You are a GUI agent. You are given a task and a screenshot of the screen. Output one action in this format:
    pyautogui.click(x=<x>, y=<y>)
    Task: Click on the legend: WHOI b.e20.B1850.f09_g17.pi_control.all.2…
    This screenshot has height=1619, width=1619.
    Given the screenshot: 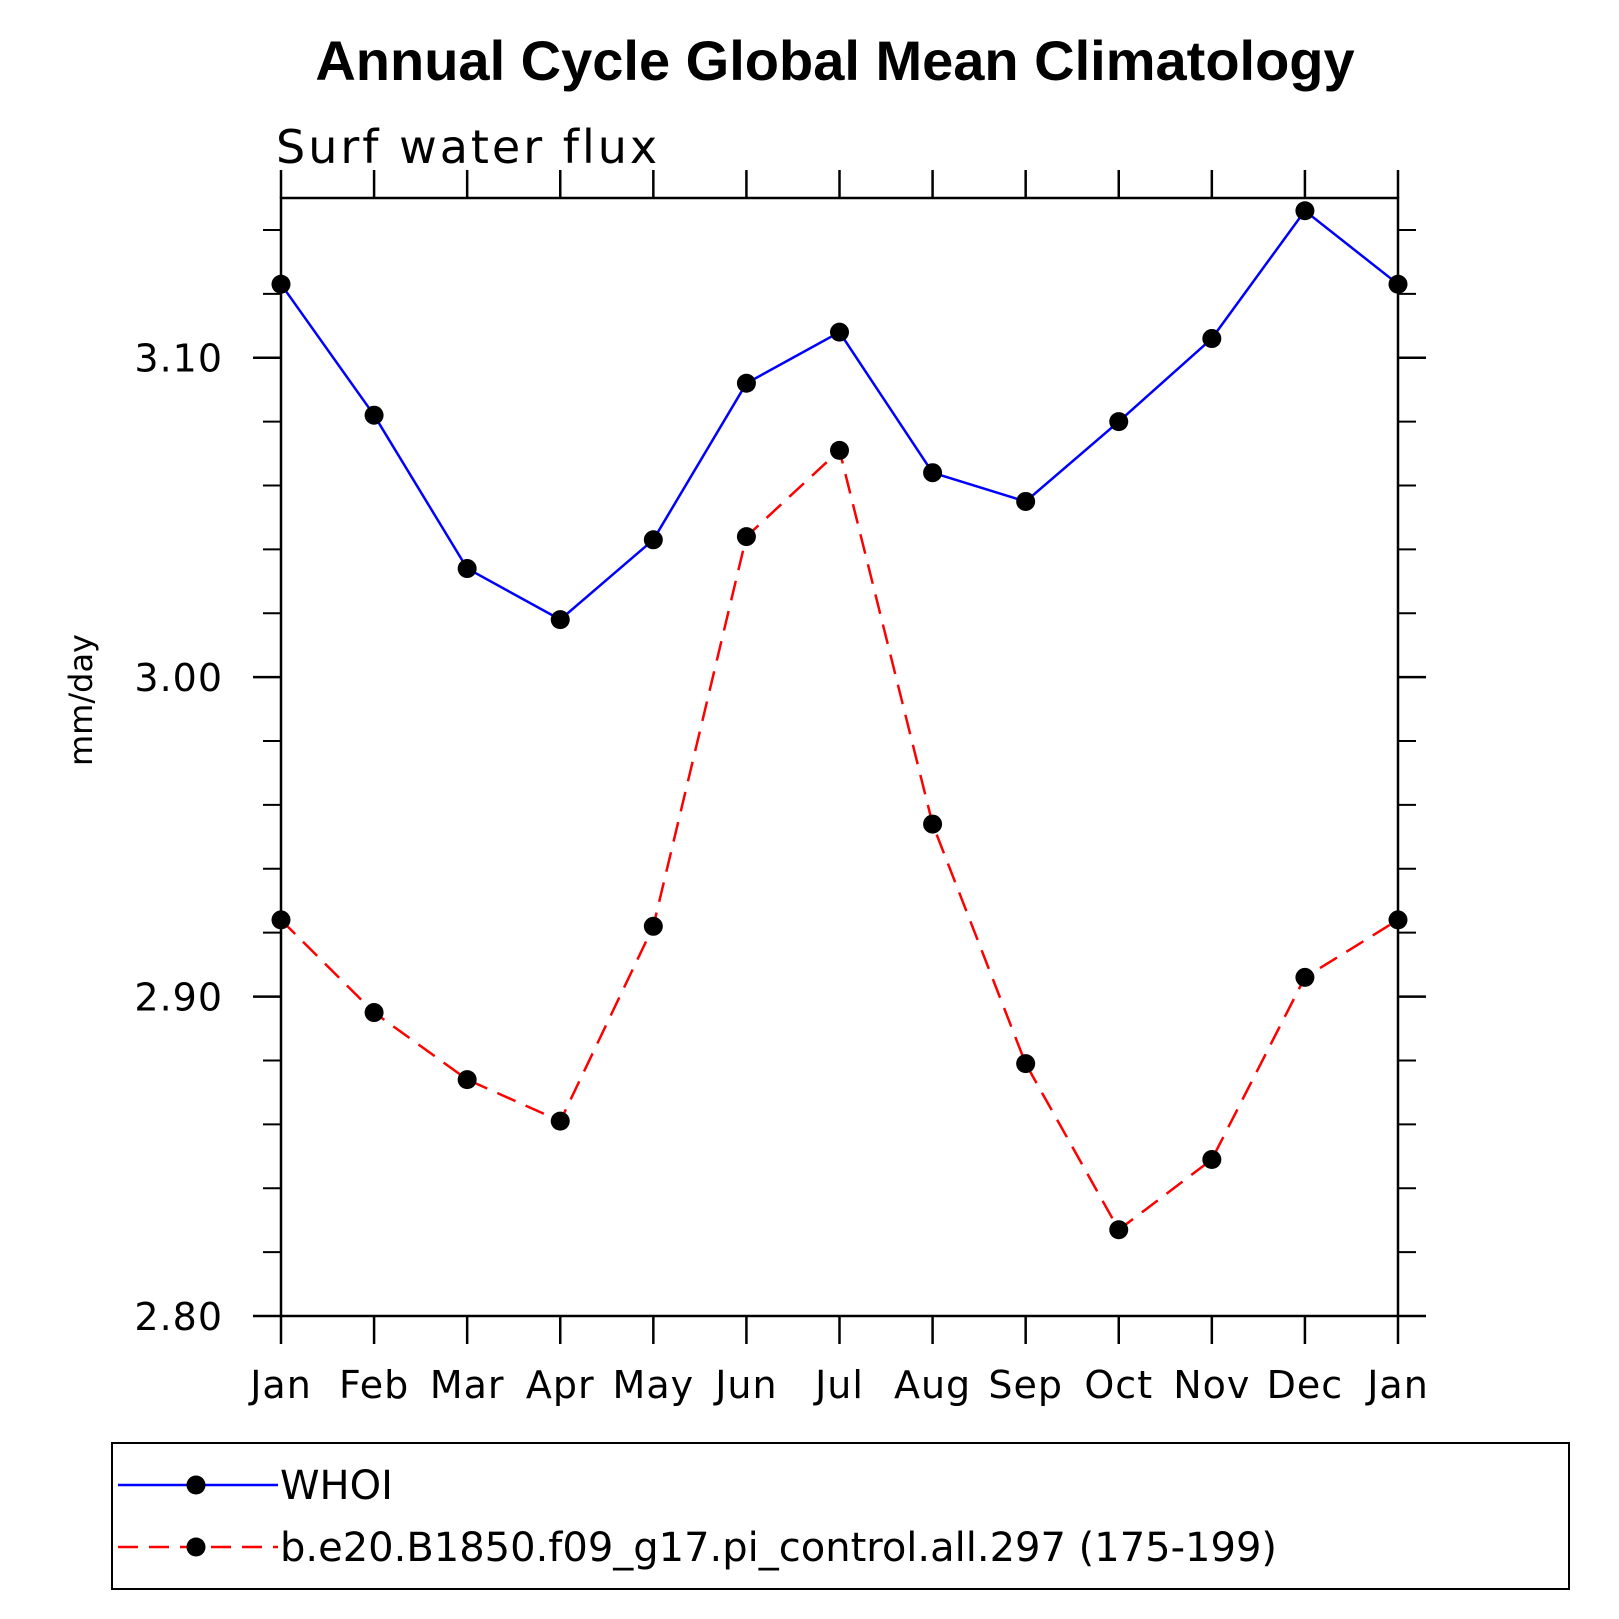 What is the action you would take?
    pyautogui.click(x=840, y=1516)
    